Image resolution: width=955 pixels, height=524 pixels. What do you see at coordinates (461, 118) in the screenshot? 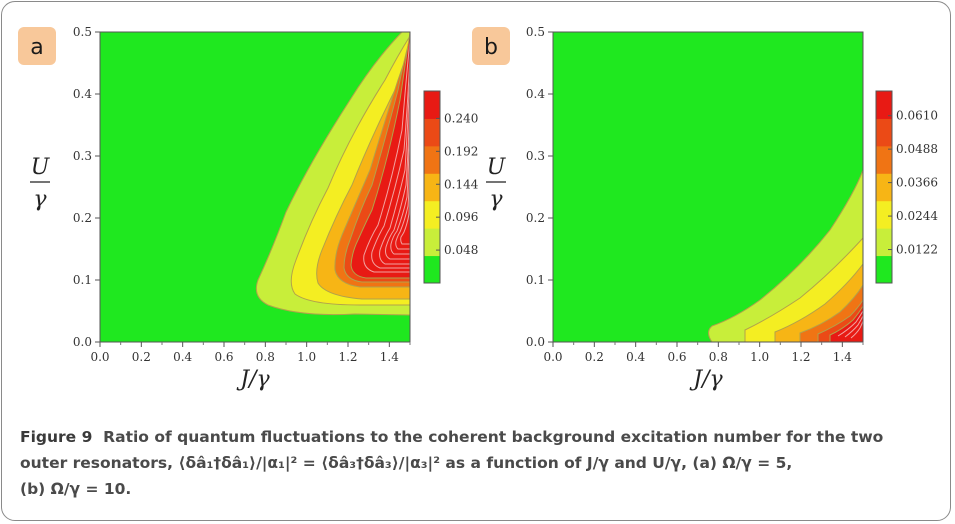
I see `colorbar-tick-label: 0.240` at bounding box center [461, 118].